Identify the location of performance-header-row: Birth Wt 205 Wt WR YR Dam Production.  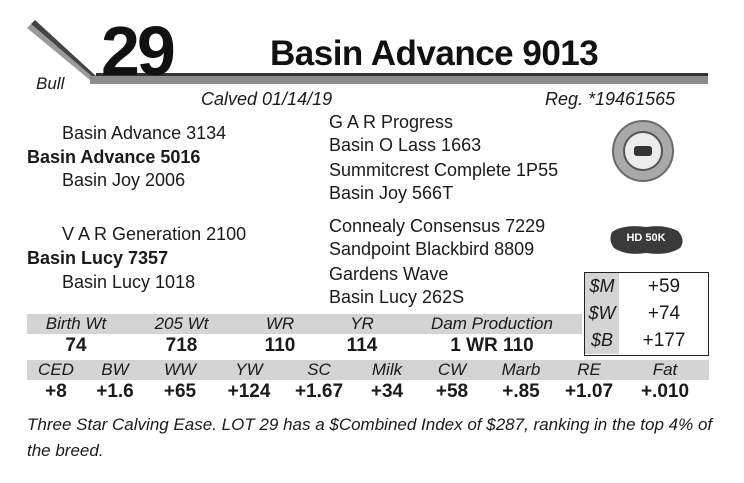
(304, 324).